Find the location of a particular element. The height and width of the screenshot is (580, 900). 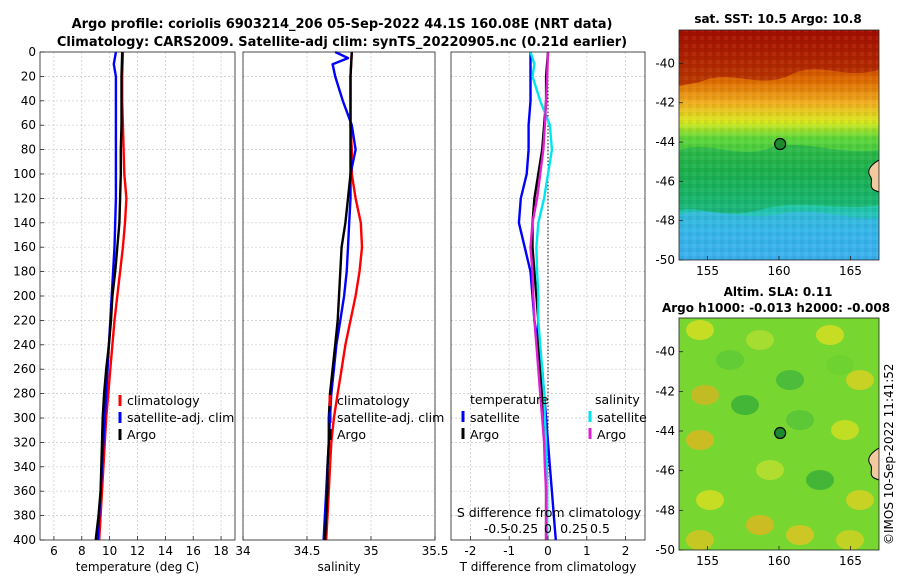

x-tick-label: -2 is located at coordinates (470, 551).